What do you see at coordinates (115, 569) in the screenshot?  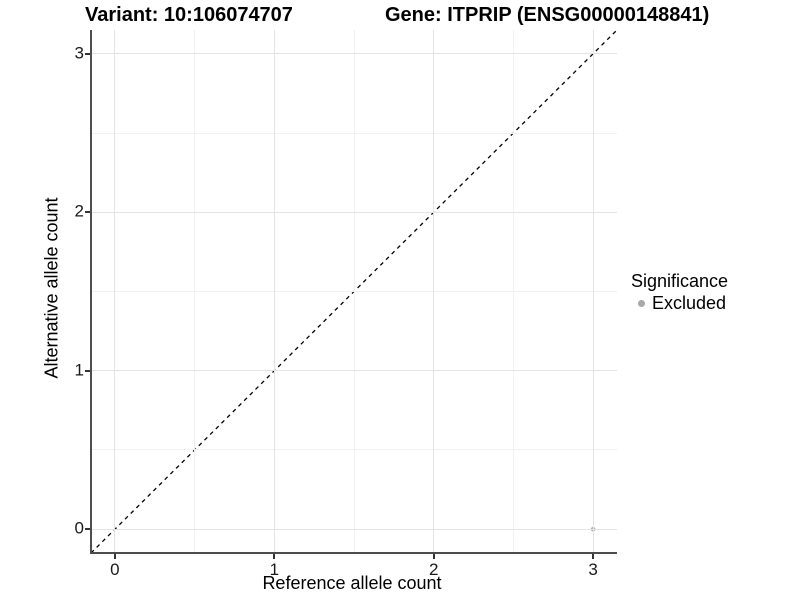 I see `x-tick-label: 0` at bounding box center [115, 569].